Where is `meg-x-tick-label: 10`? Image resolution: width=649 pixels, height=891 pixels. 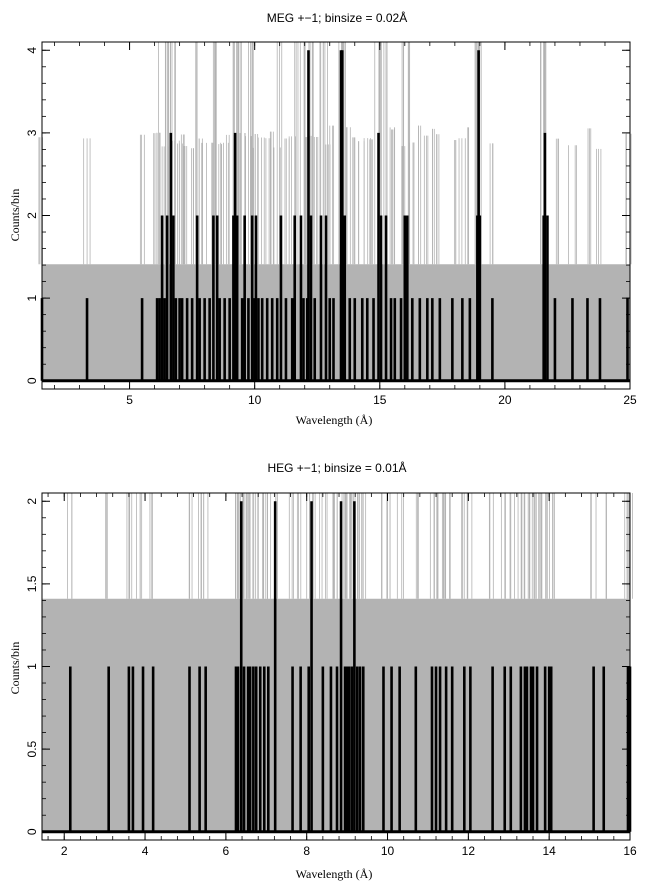
meg-x-tick-label: 10 is located at coordinates (255, 400).